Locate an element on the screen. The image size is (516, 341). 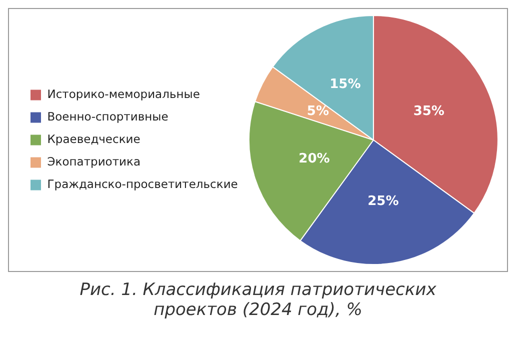
legend-label: Военно-спортивные is located at coordinates (107, 116).